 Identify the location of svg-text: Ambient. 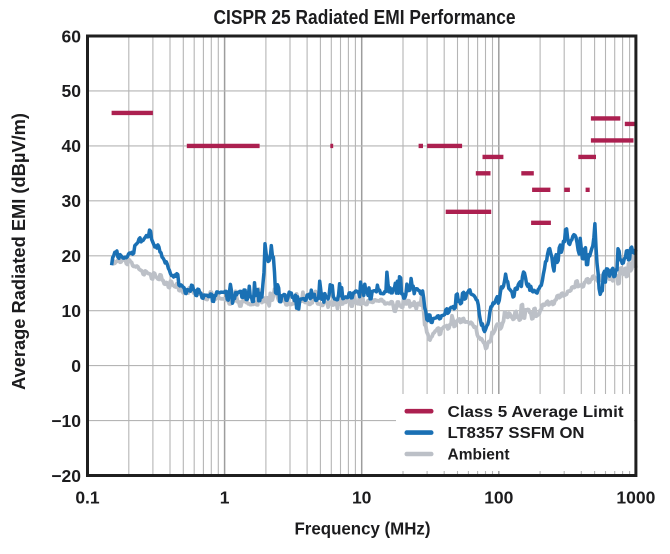
(479, 455).